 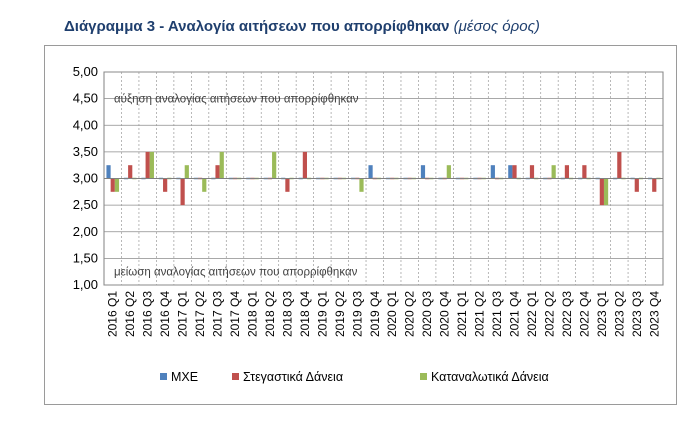 What do you see at coordinates (340, 314) in the screenshot?
I see `x-tick-label: 2019 Q2` at bounding box center [340, 314].